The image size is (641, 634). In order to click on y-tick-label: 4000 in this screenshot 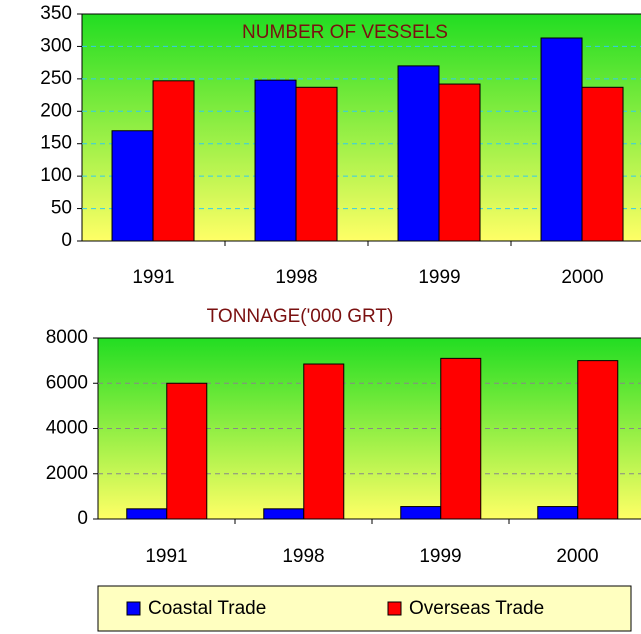, I will do `click(67, 428)`.